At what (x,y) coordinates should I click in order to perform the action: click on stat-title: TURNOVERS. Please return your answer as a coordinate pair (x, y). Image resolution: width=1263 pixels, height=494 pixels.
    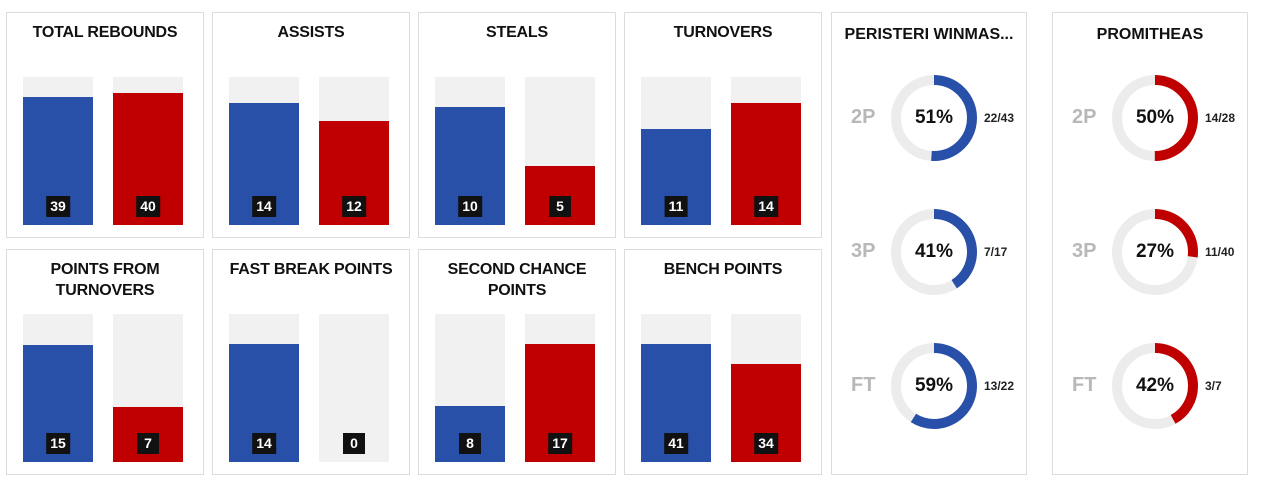
    Looking at the image, I should click on (723, 32).